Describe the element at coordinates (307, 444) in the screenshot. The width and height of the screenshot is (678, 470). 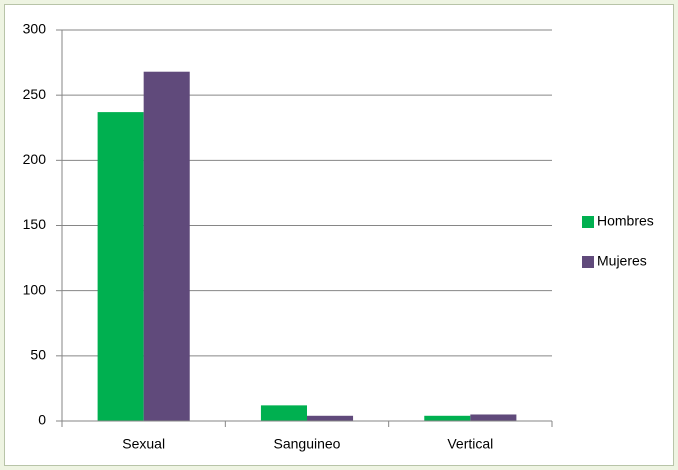
I see `x-tick-label: Sanguineo` at that location.